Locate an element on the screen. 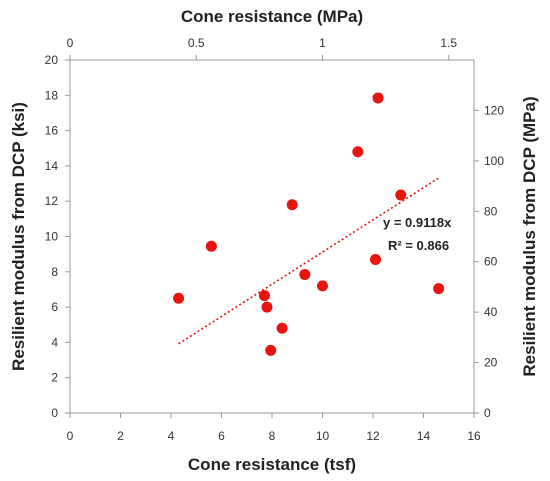 The image size is (550, 481). y-tick-label: 16 is located at coordinates (52, 131).